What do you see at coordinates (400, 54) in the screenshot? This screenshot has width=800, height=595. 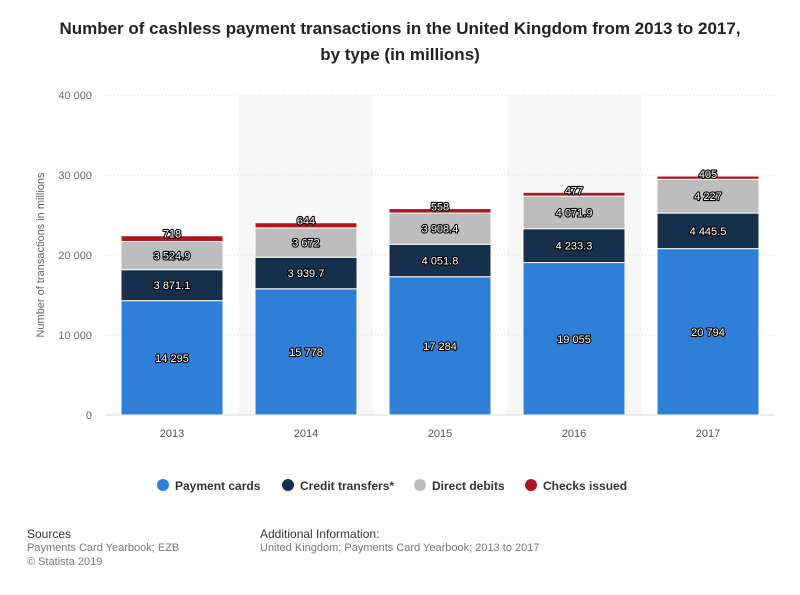 I see `chart-title-line2: by type (in millions)` at bounding box center [400, 54].